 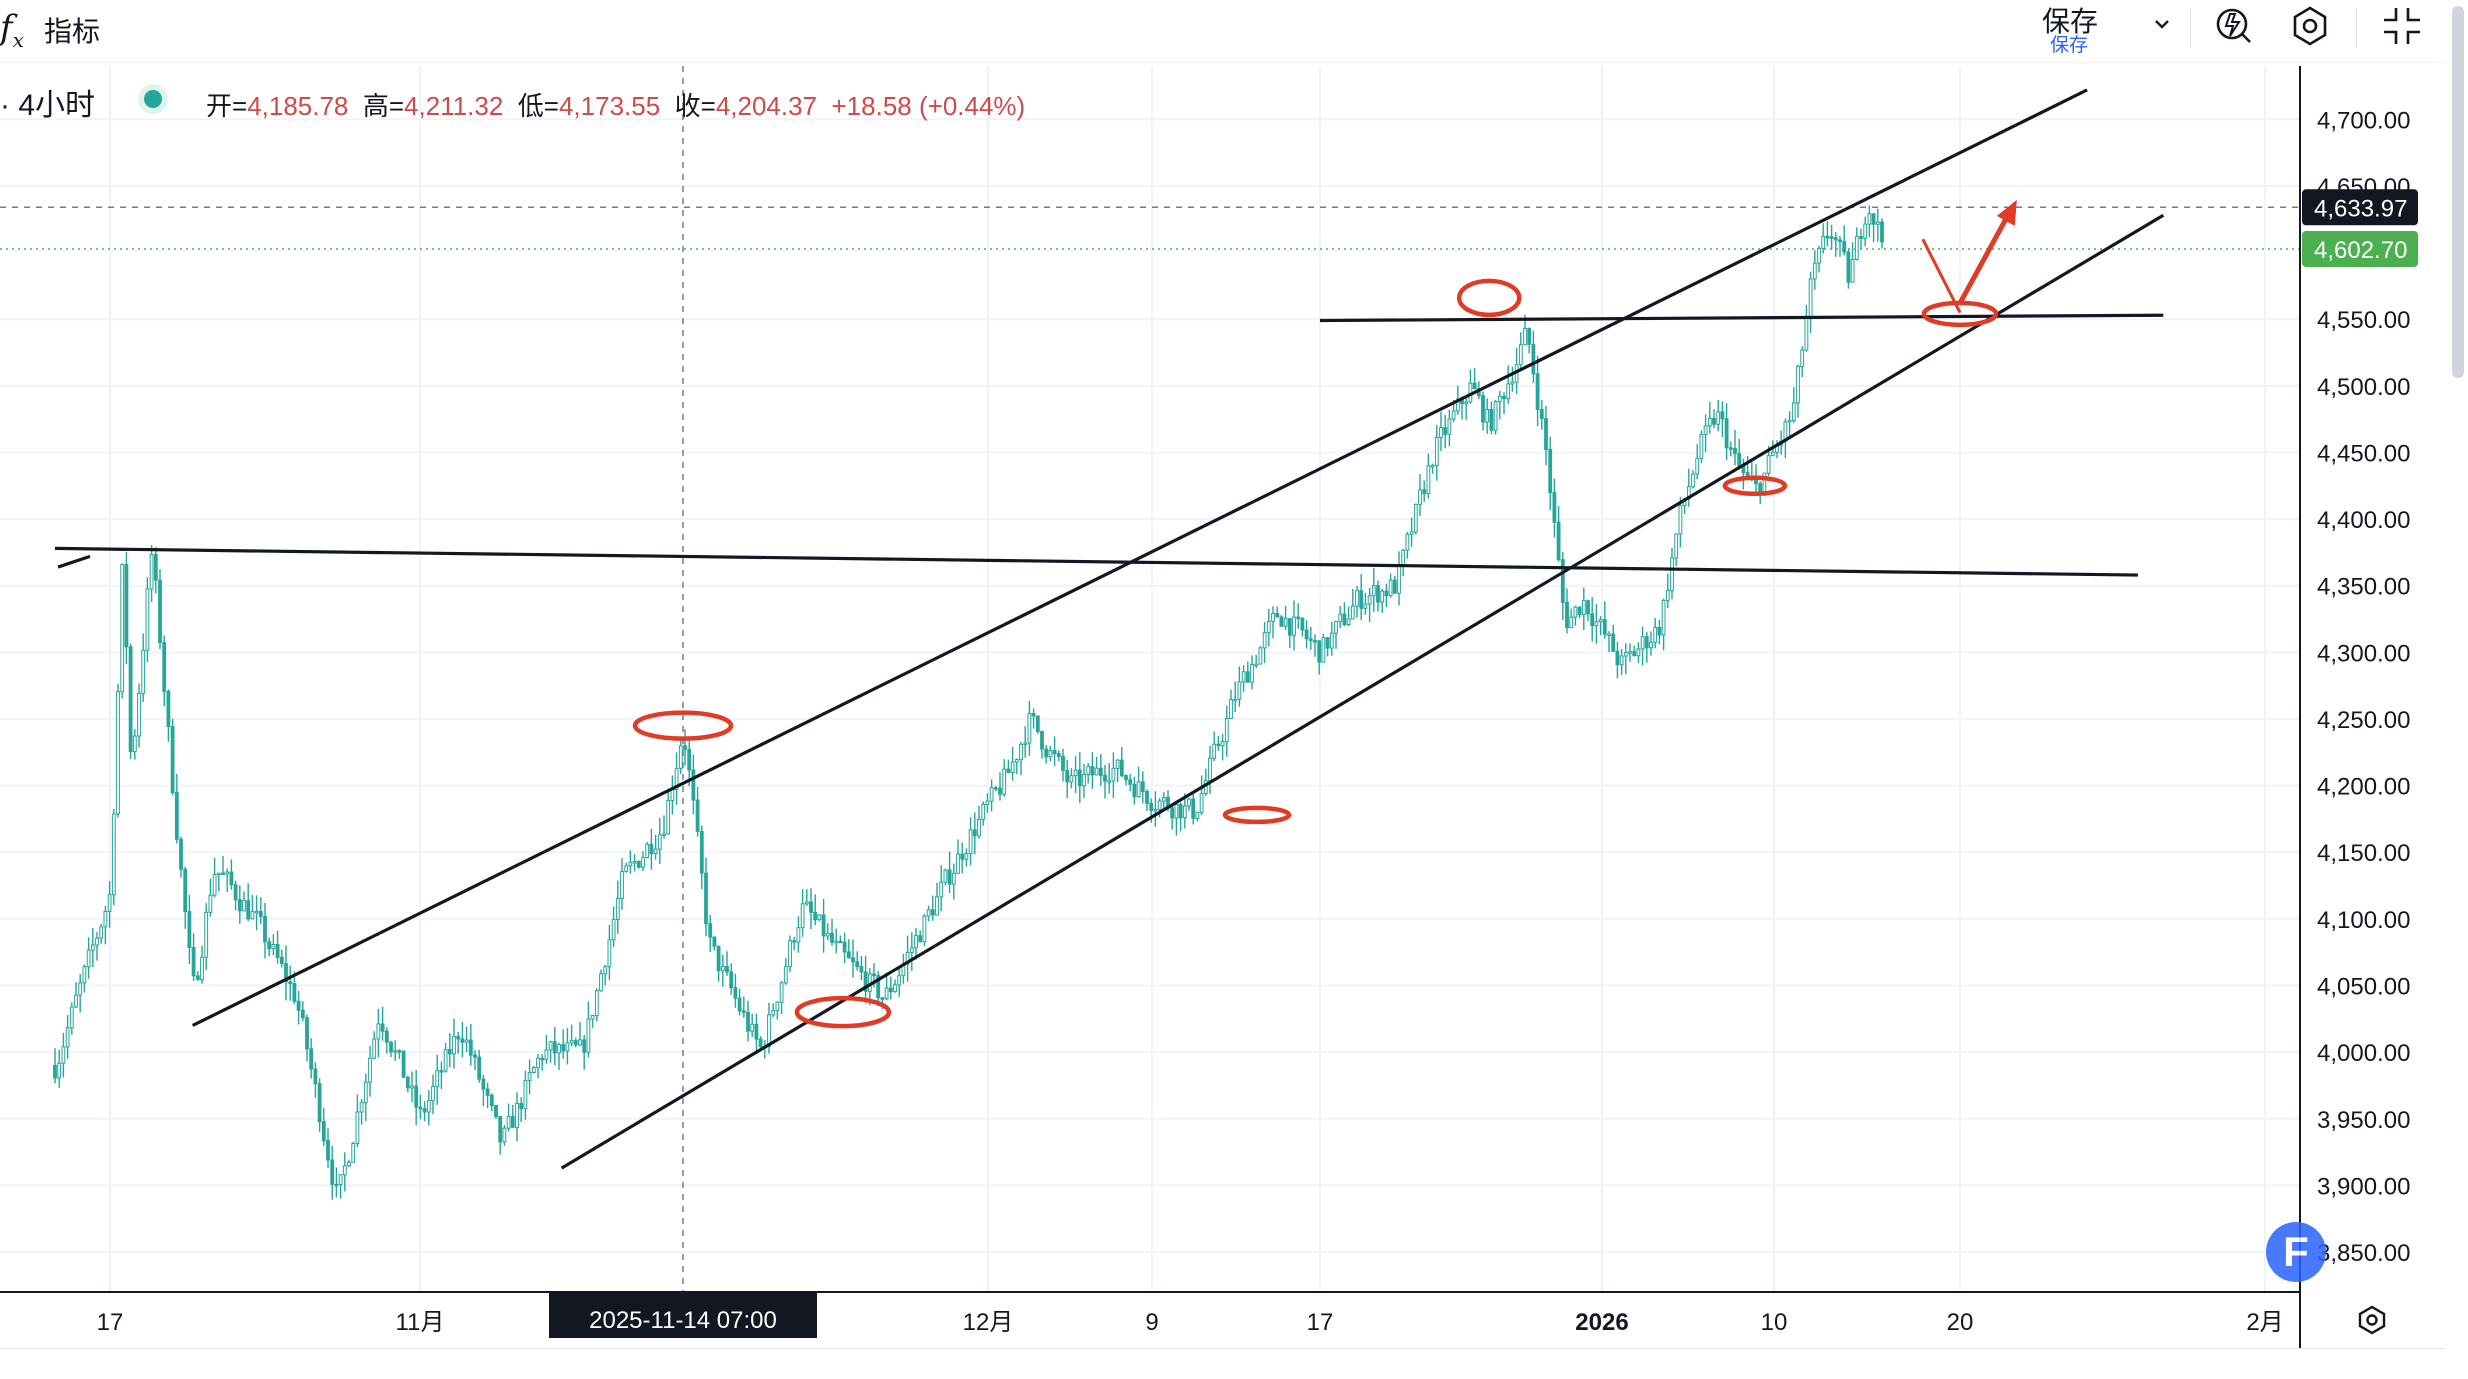 What do you see at coordinates (2456, 689) in the screenshot?
I see `vertical-scrollbar` at bounding box center [2456, 689].